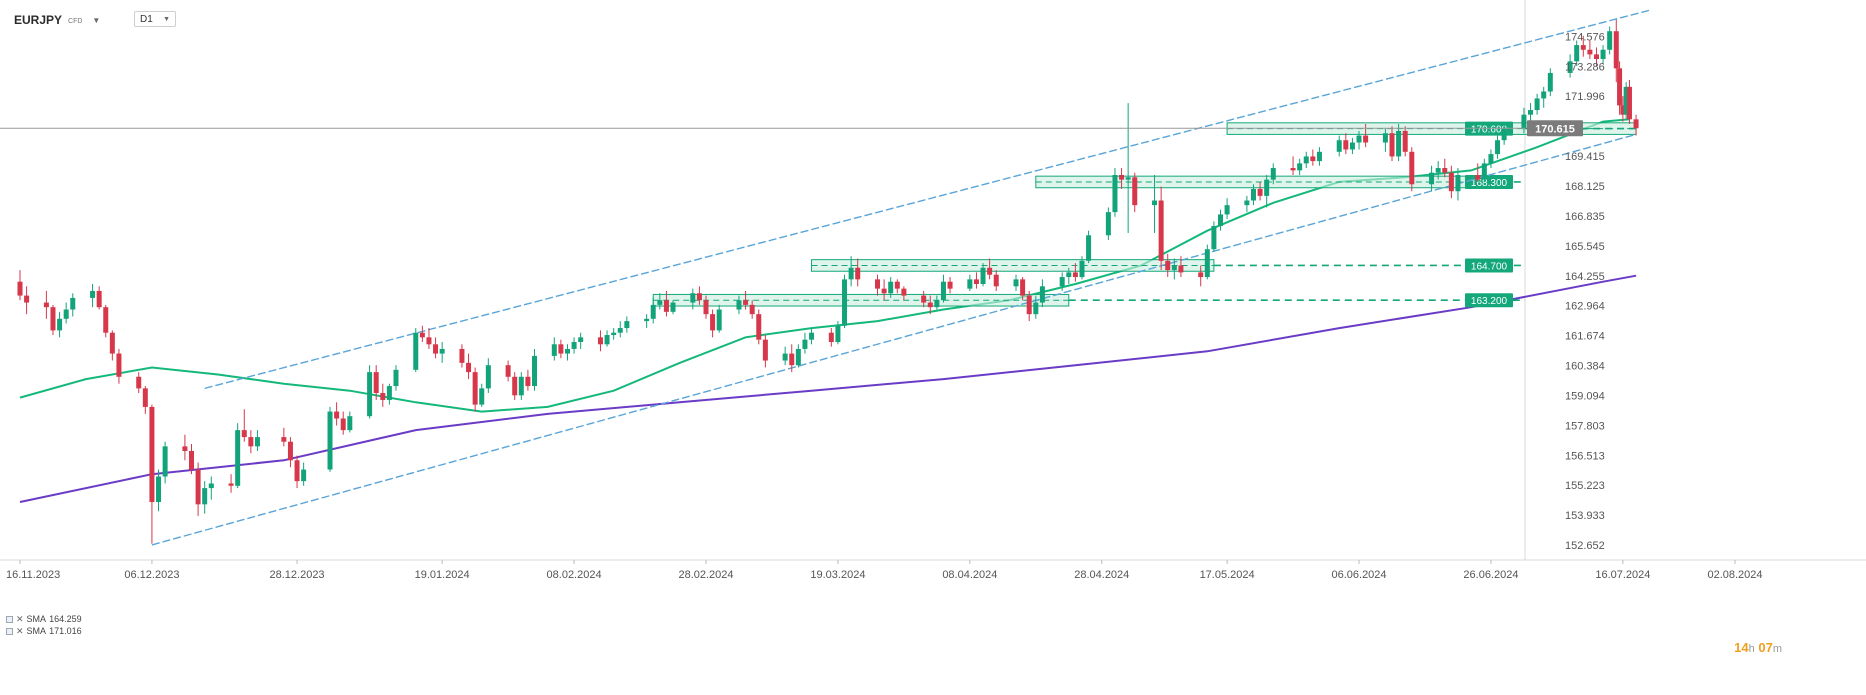  What do you see at coordinates (151, 575) in the screenshot?
I see `time-tick-label: 06.12.2023` at bounding box center [151, 575].